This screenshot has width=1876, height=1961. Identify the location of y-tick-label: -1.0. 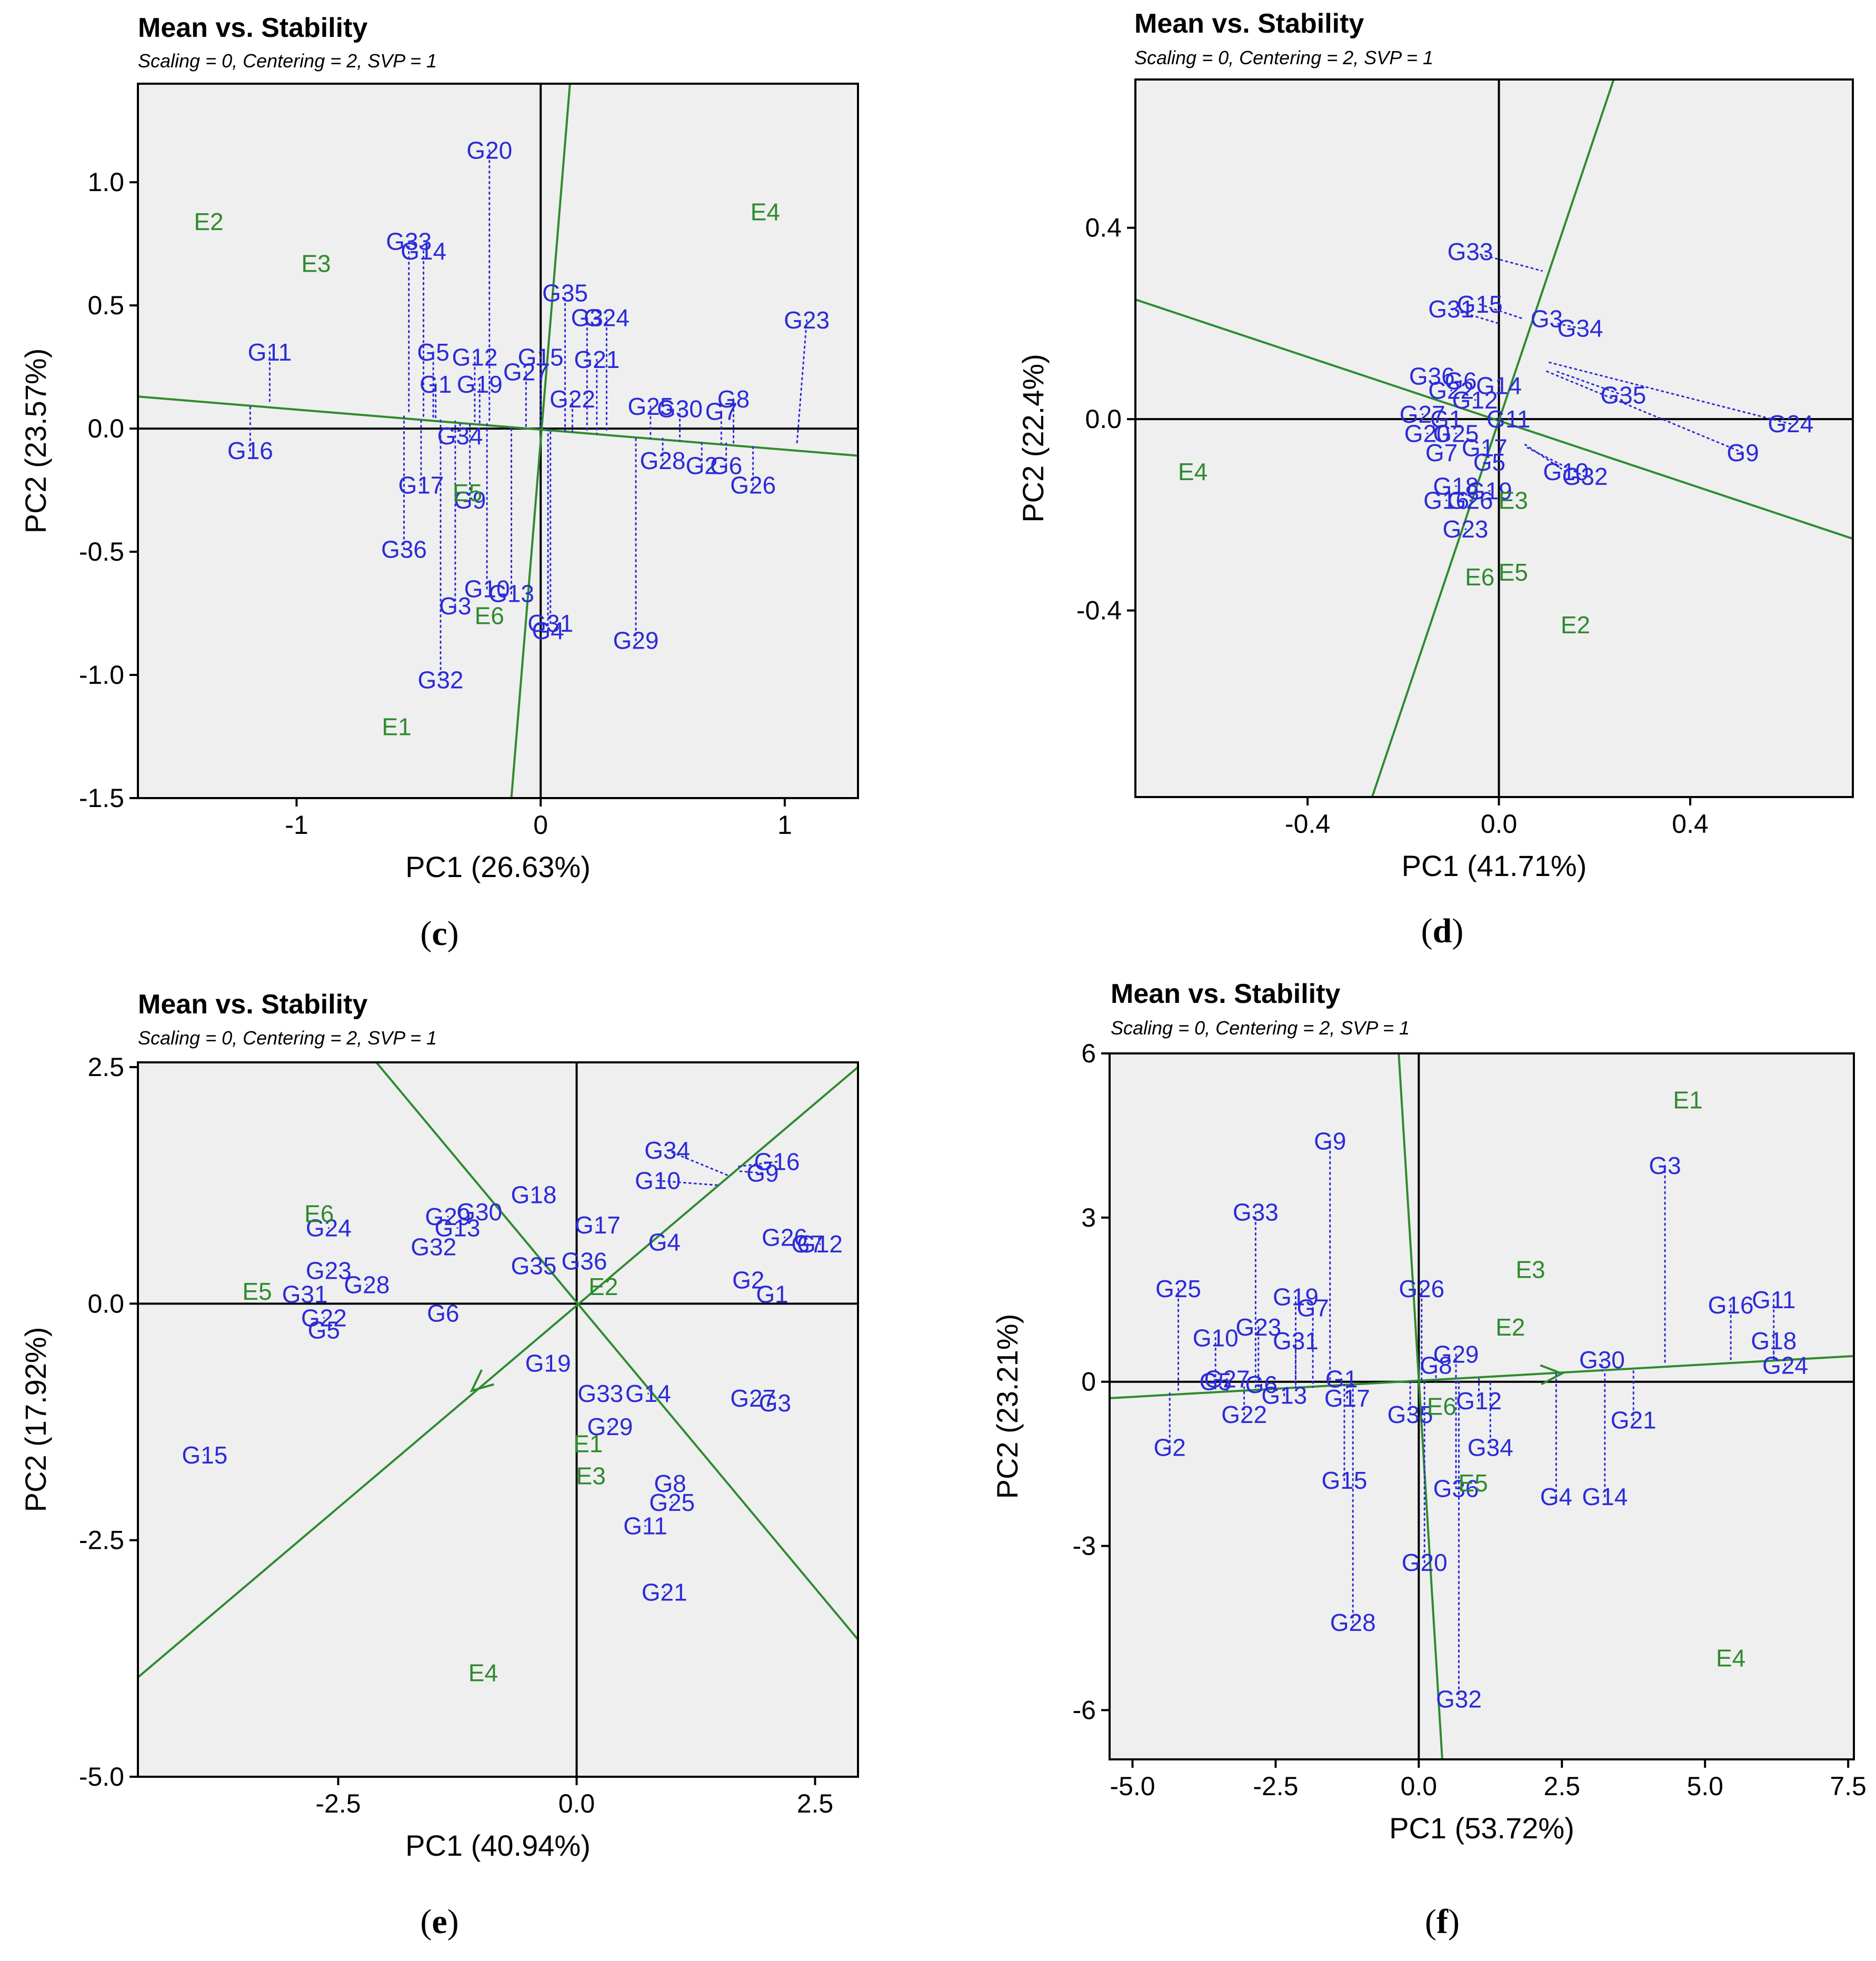
(102, 675).